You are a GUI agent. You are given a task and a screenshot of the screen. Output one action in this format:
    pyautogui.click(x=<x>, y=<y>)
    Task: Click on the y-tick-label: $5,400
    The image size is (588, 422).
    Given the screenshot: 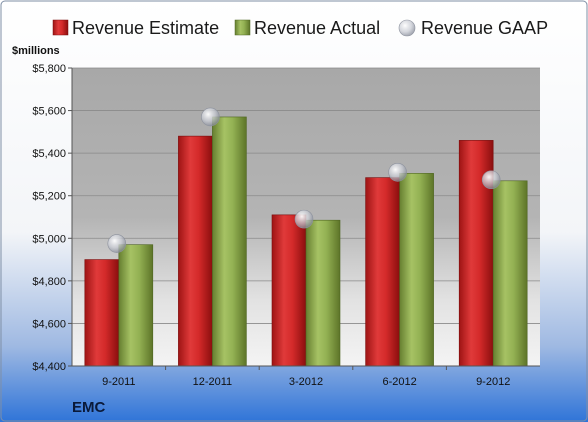 What is the action you would take?
    pyautogui.click(x=49, y=154)
    